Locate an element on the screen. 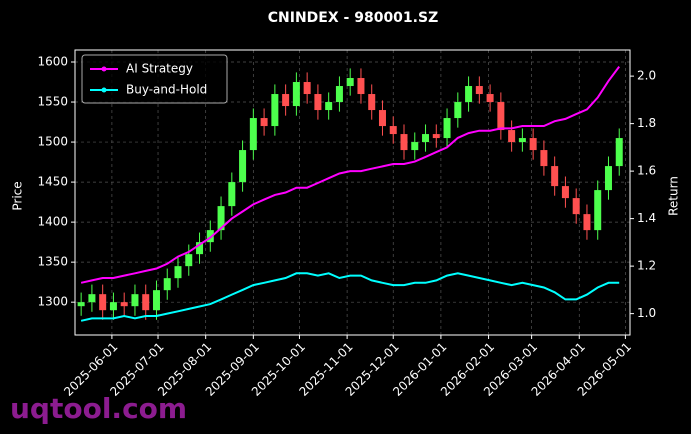  y-tick-label: 1600 is located at coordinates (52, 62).